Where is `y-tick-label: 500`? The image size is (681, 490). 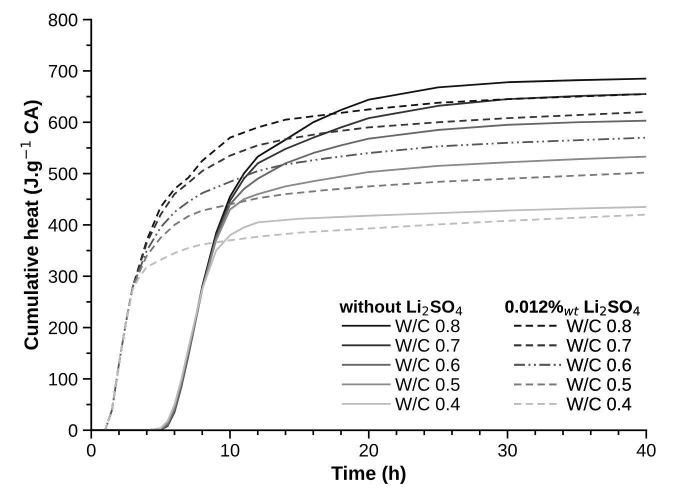 y-tick-label: 500 is located at coordinates (63, 174).